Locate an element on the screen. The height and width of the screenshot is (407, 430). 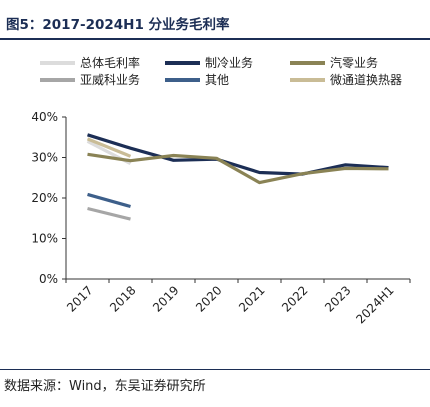
title-divider is located at coordinates (215, 39).